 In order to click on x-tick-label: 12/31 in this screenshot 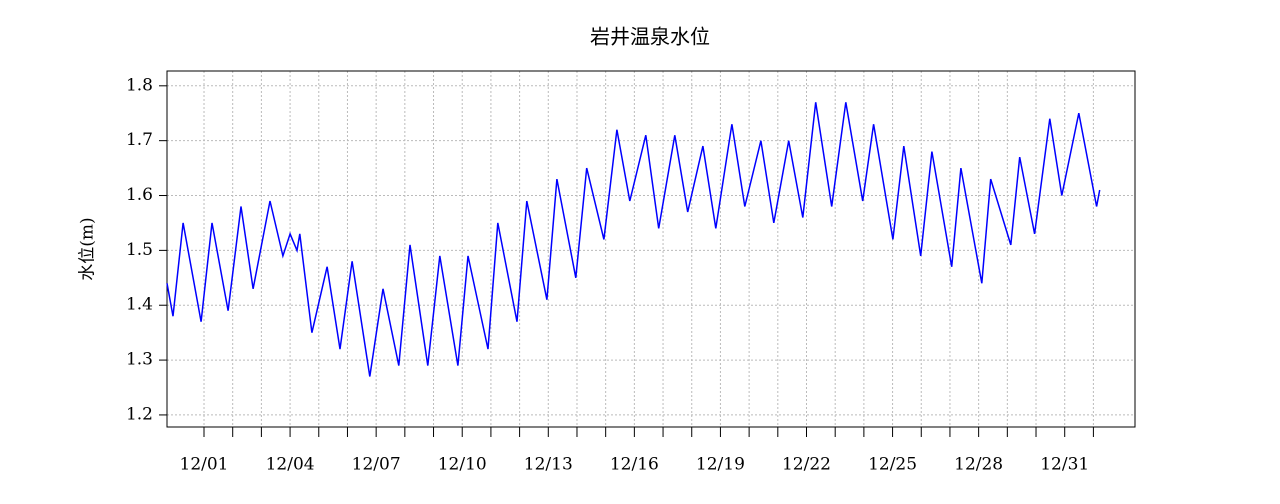, I will do `click(1064, 465)`.